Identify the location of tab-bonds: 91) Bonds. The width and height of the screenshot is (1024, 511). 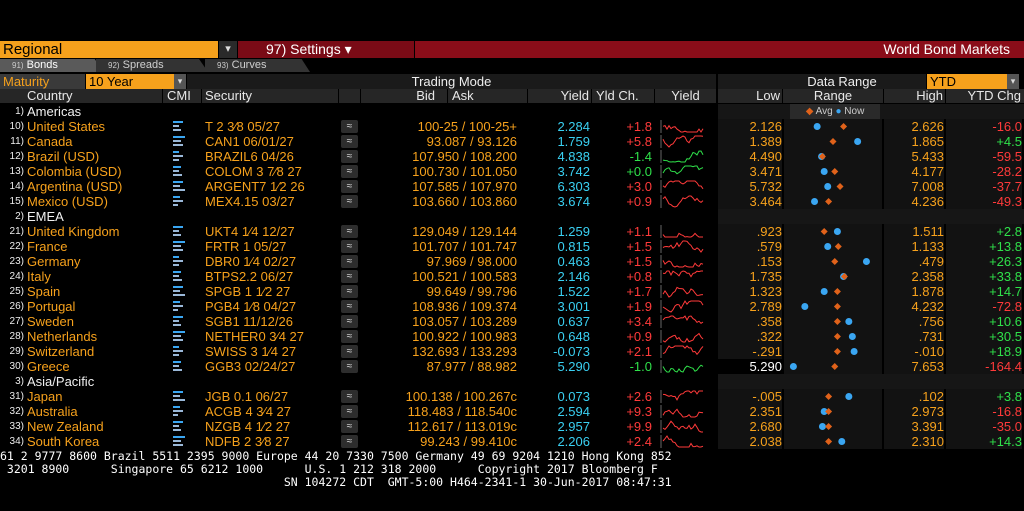
(51, 65).